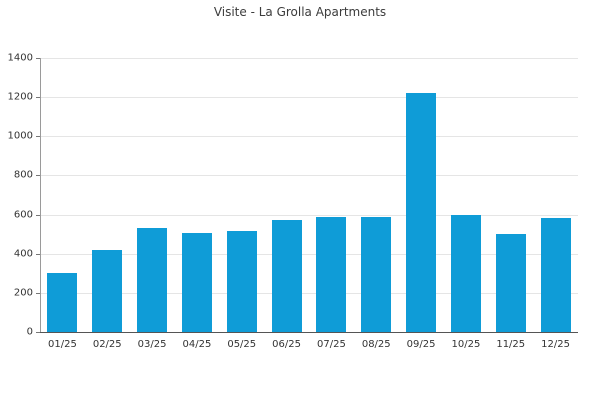 Image resolution: width=600 pixels, height=400 pixels. What do you see at coordinates (421, 212) in the screenshot?
I see `bar-09/25` at bounding box center [421, 212].